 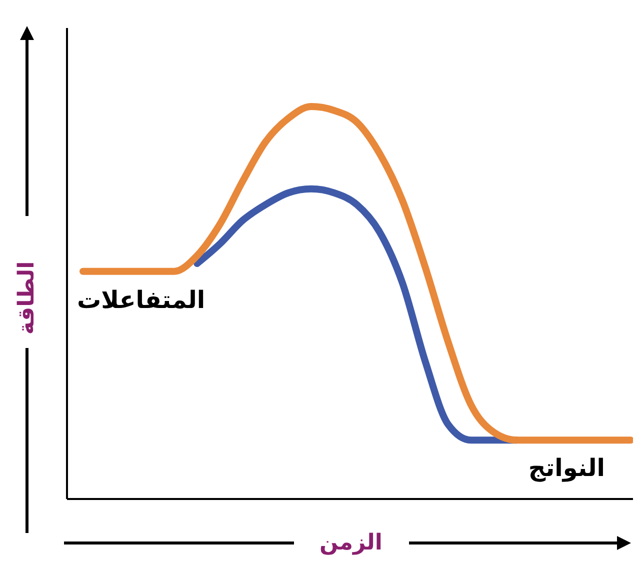 What do you see at coordinates (566, 468) in the screenshot?
I see `annotation: النواتج` at bounding box center [566, 468].